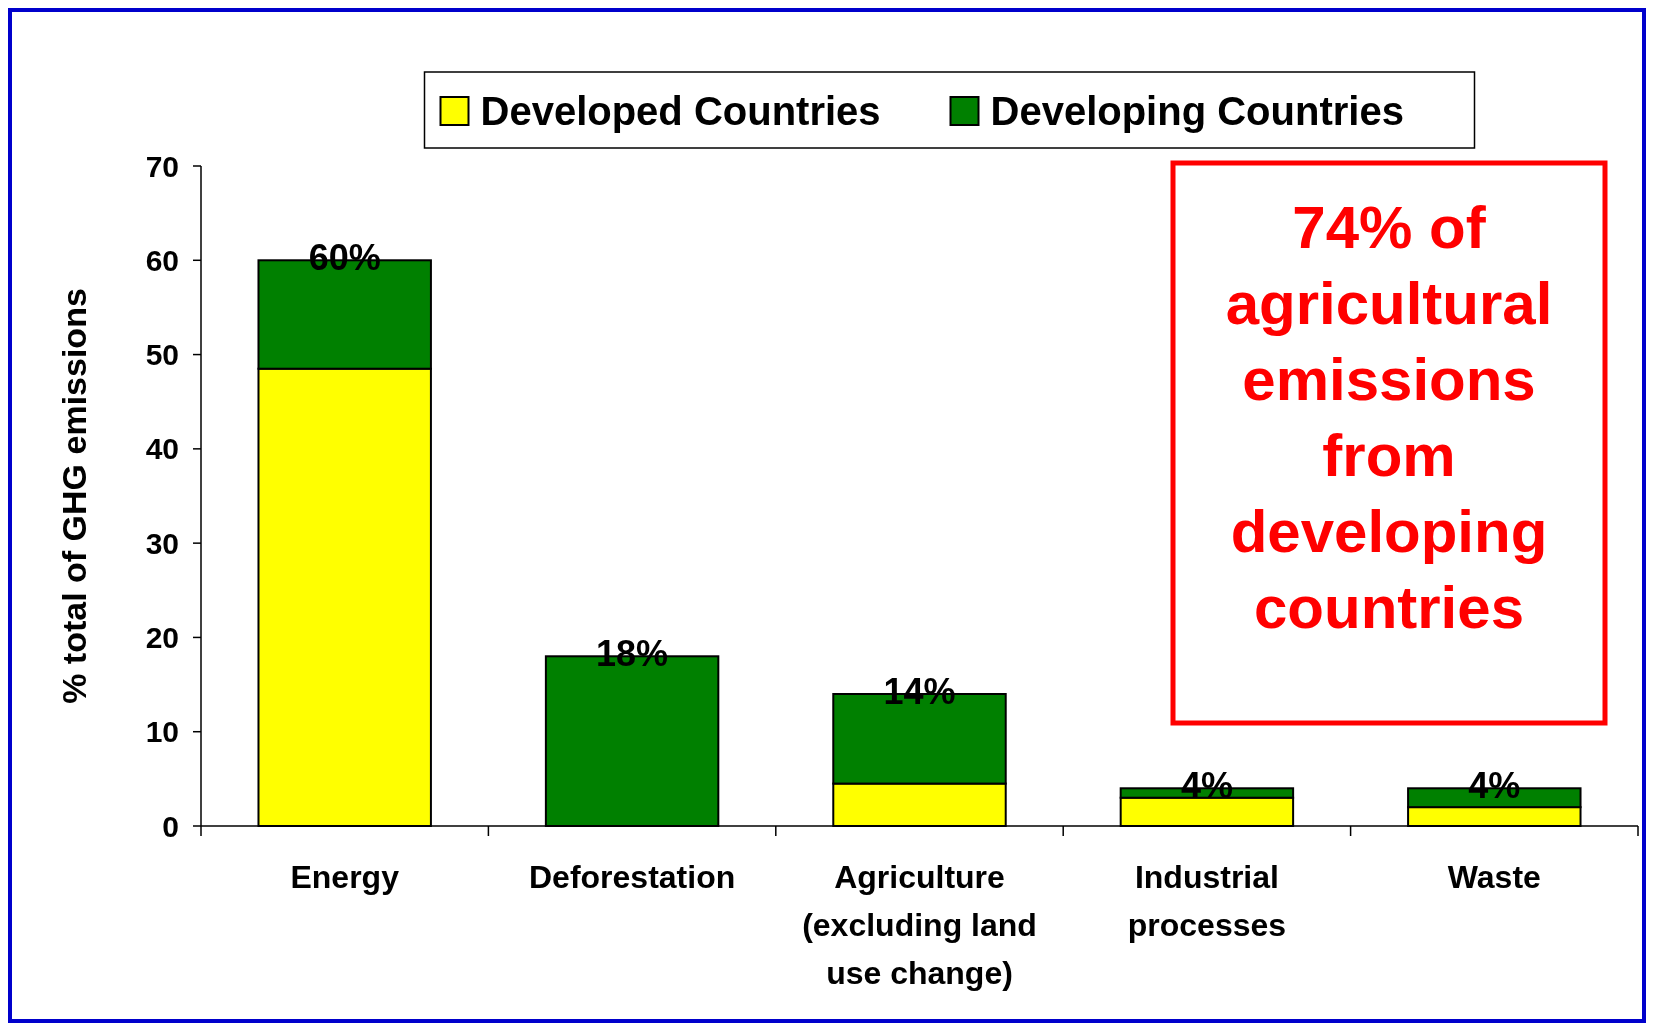 The width and height of the screenshot is (1654, 1031). I want to click on total-label: 18%, so click(632, 654).